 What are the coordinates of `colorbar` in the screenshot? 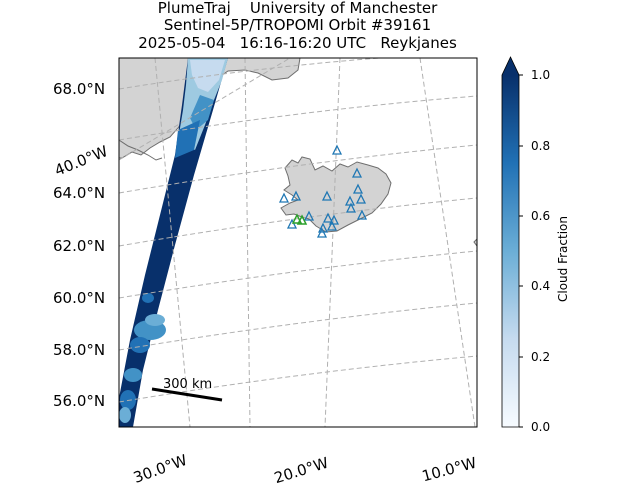 It's located at (512, 242).